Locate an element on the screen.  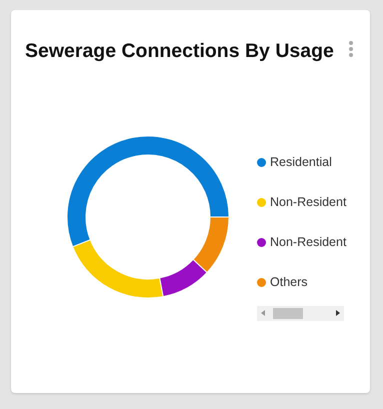
legend-label: Others is located at coordinates (289, 282).